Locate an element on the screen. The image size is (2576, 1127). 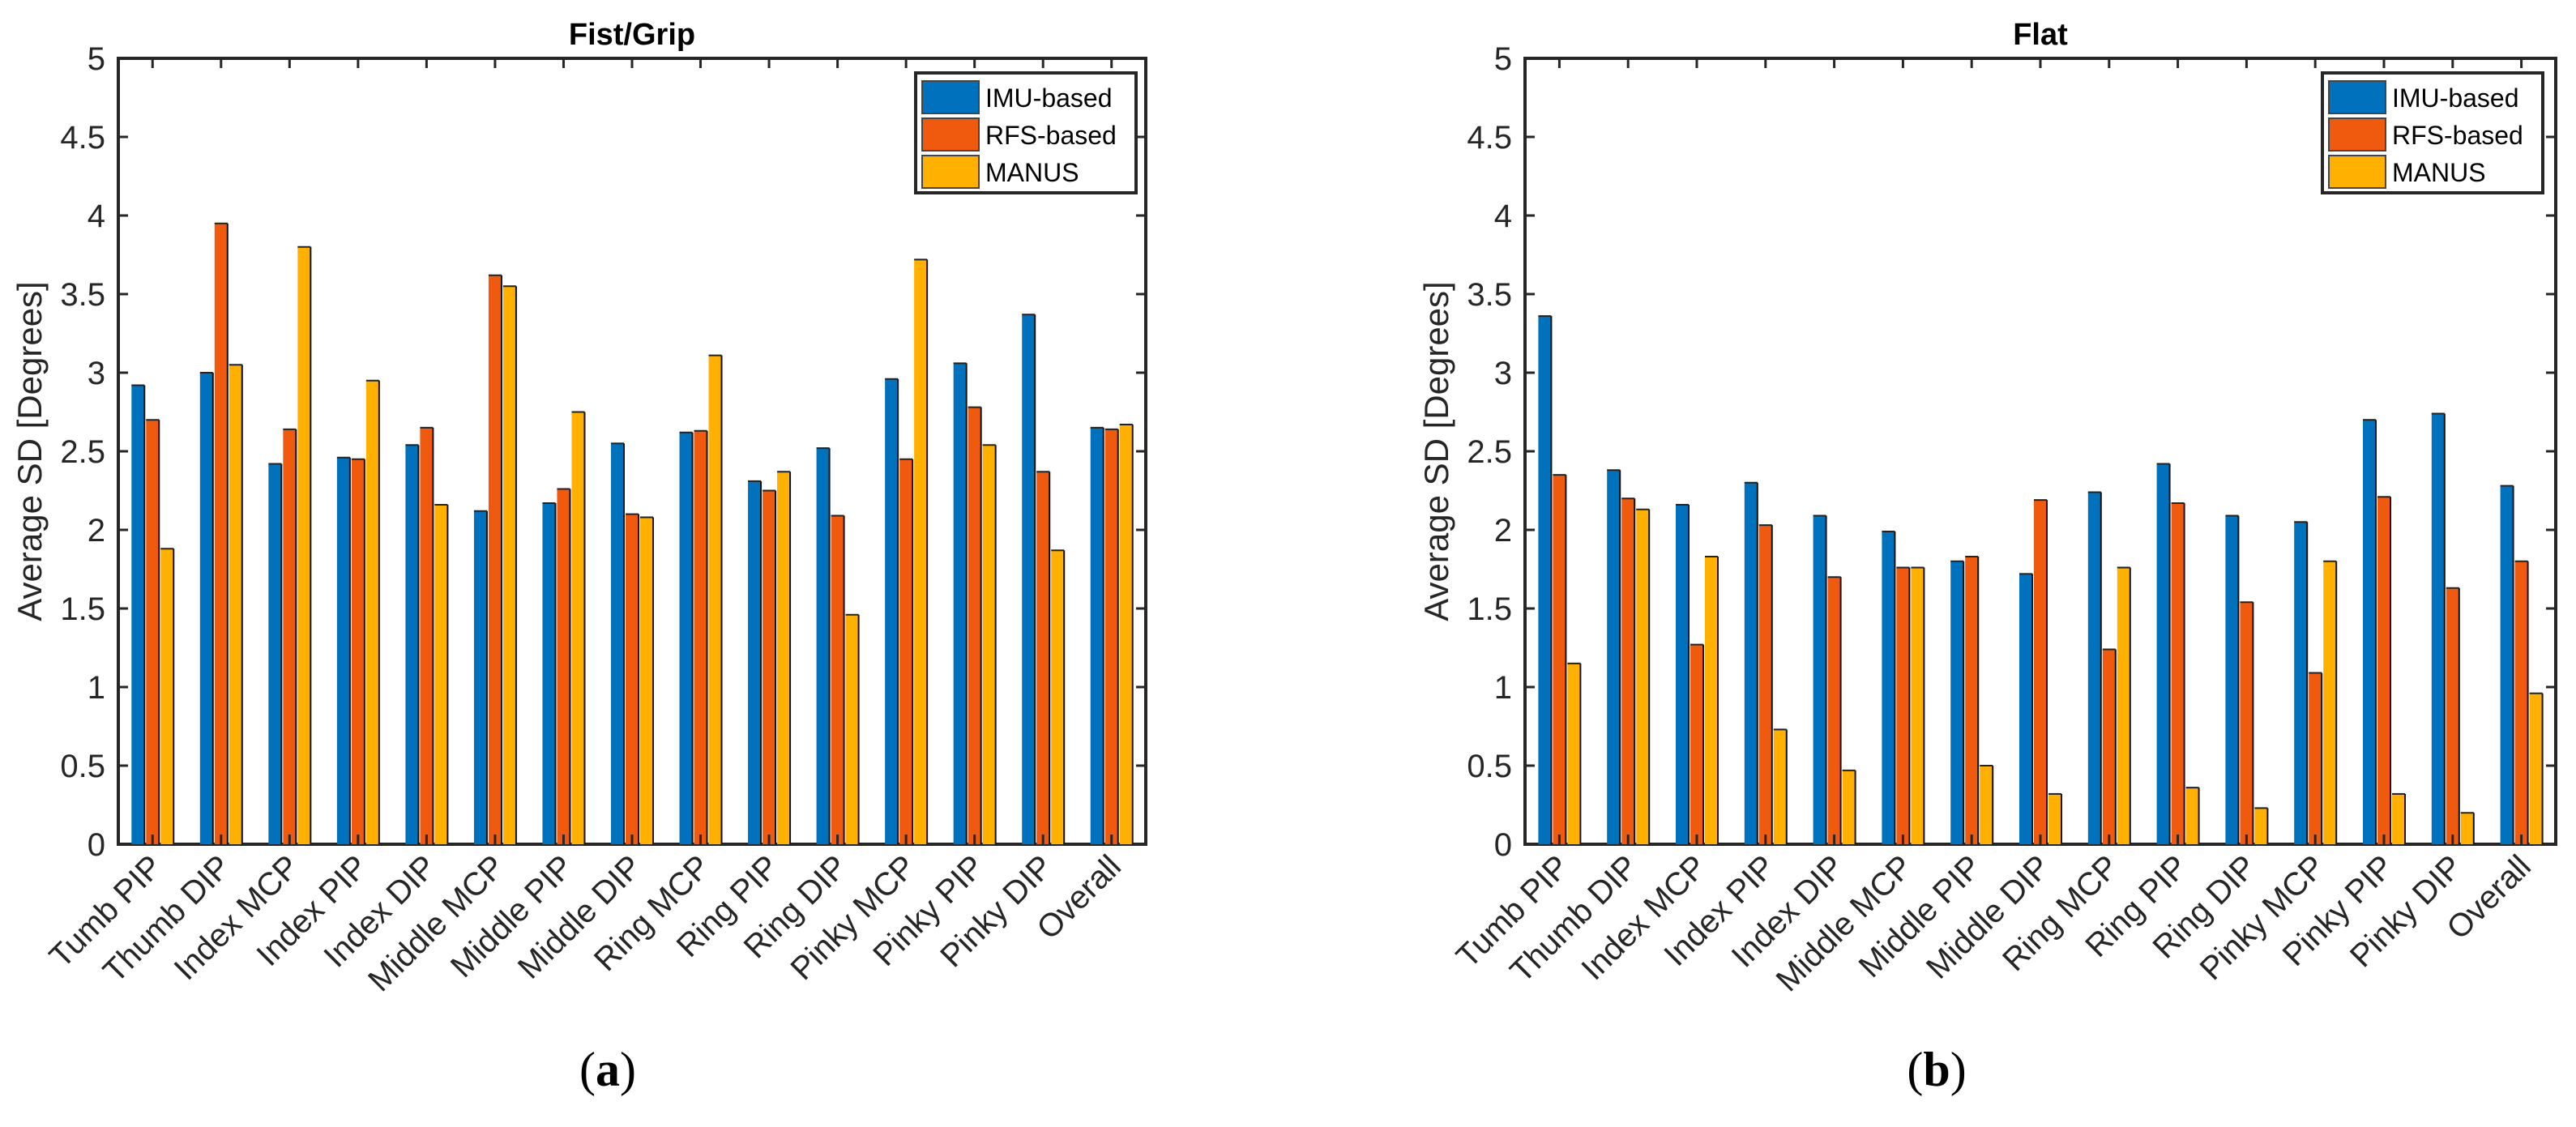
y-tick-label: 4.5 is located at coordinates (1489, 138).